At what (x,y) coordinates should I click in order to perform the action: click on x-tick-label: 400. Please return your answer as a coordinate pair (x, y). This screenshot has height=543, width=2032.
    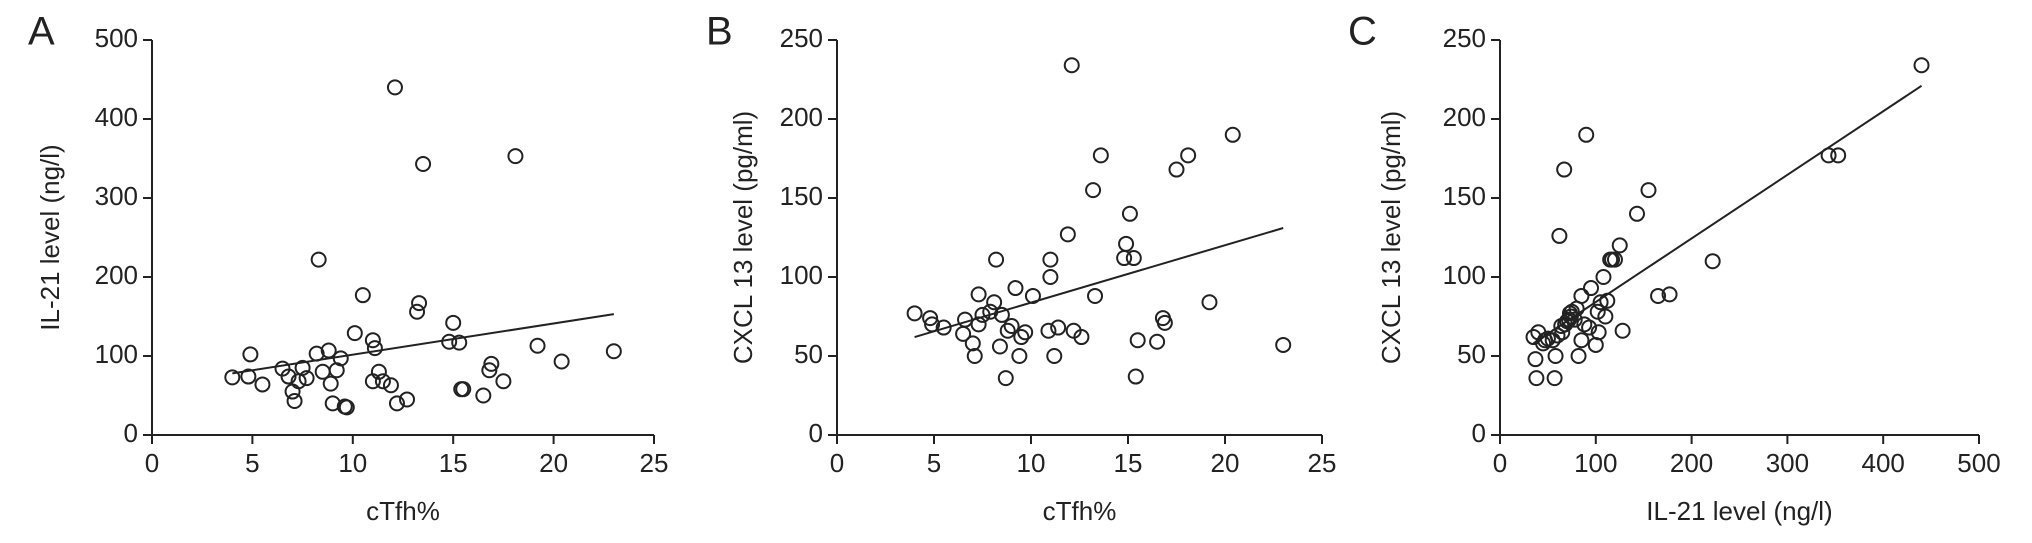
    Looking at the image, I should click on (1883, 463).